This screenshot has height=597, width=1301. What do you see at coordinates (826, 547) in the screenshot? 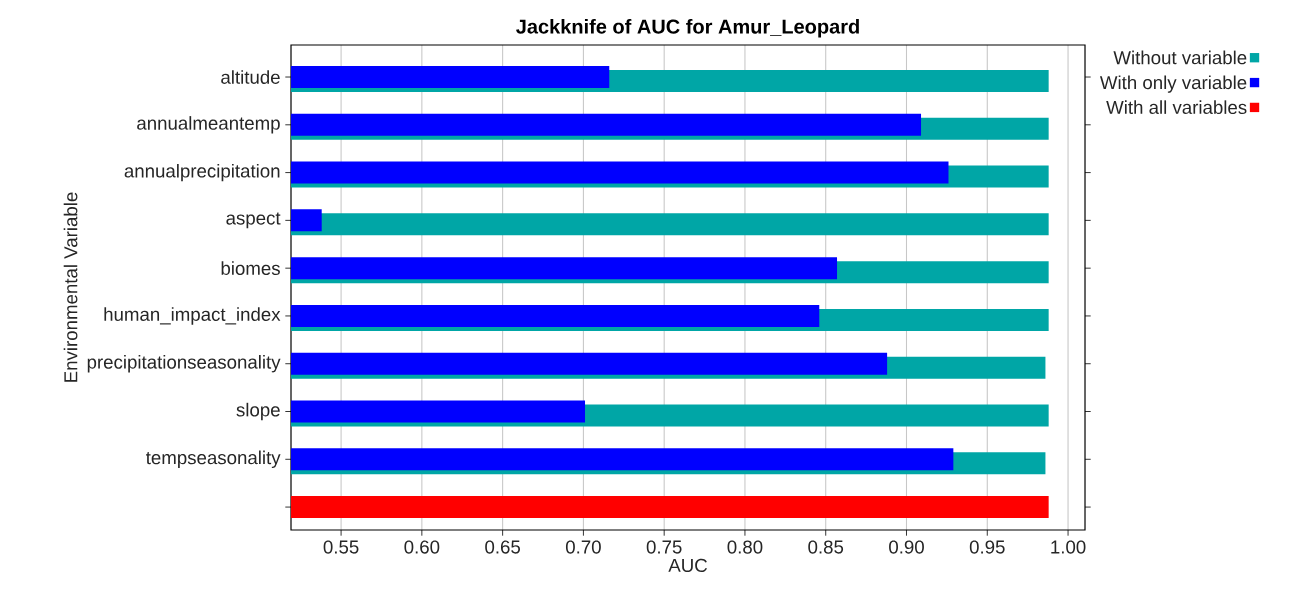
I see `x-tick-label: 0.85` at bounding box center [826, 547].